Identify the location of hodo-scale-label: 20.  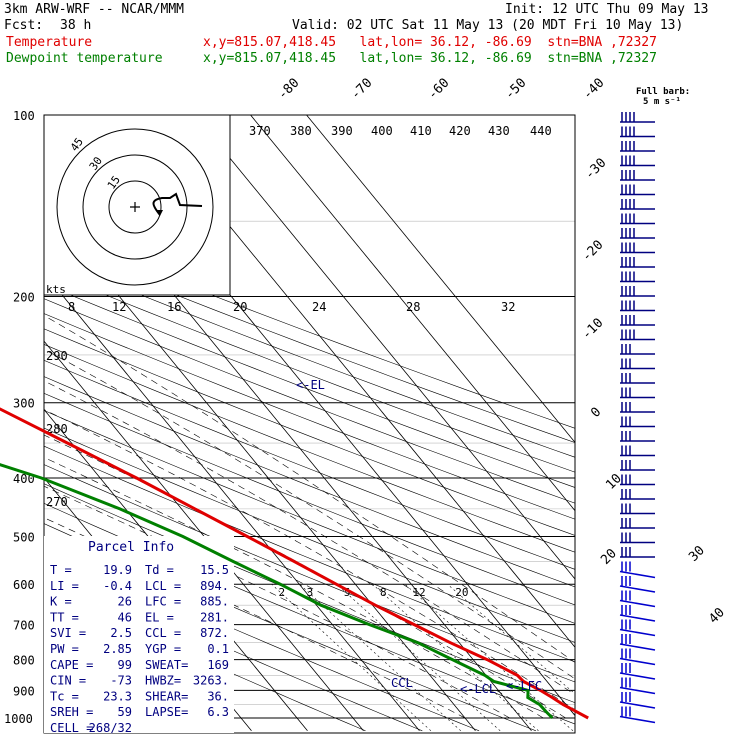
(240, 307).